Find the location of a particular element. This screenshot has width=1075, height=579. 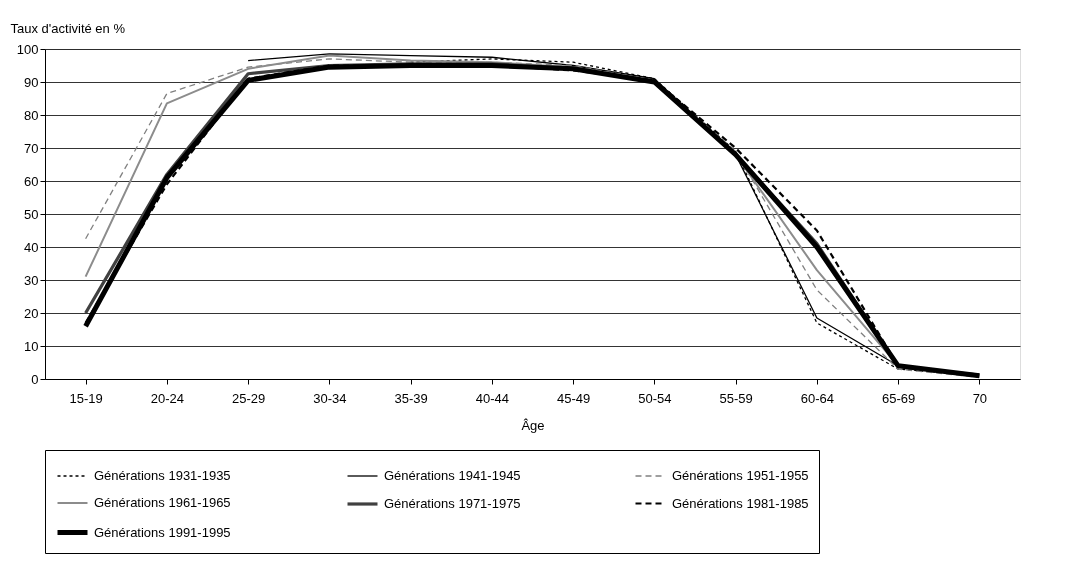

x-tick-label: 25-29 is located at coordinates (249, 398).